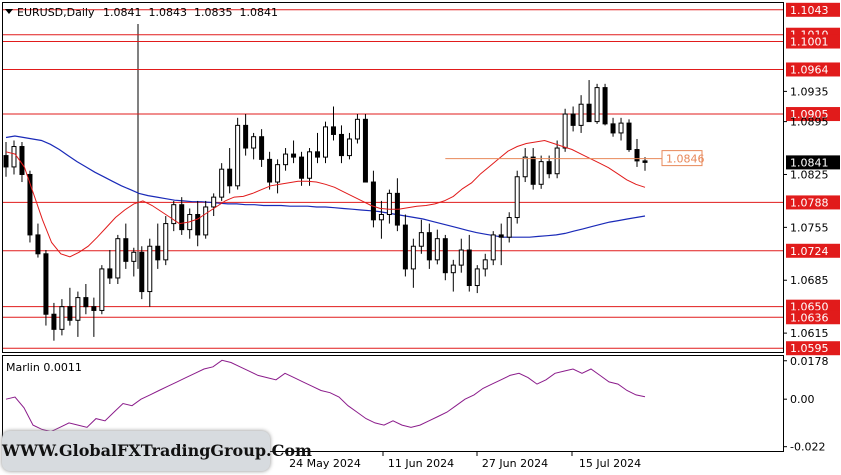  What do you see at coordinates (44, 367) in the screenshot?
I see `oscillator-label: Marlin 0.0011` at bounding box center [44, 367].